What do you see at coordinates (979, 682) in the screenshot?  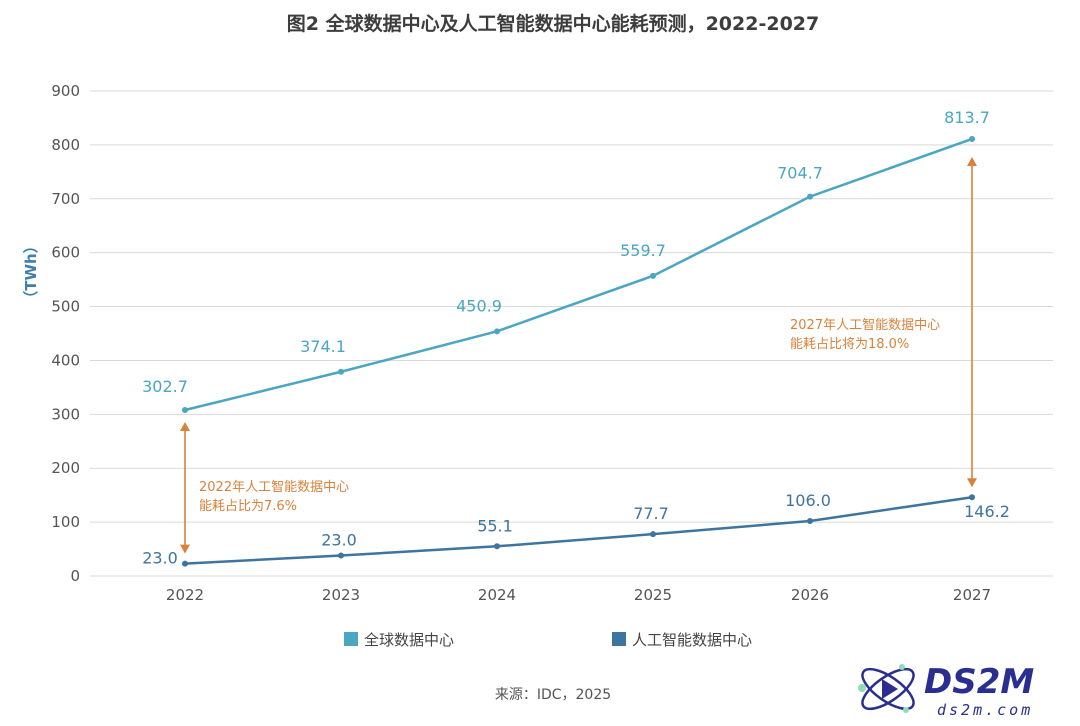 I see `watermark-text: DS2M` at bounding box center [979, 682].